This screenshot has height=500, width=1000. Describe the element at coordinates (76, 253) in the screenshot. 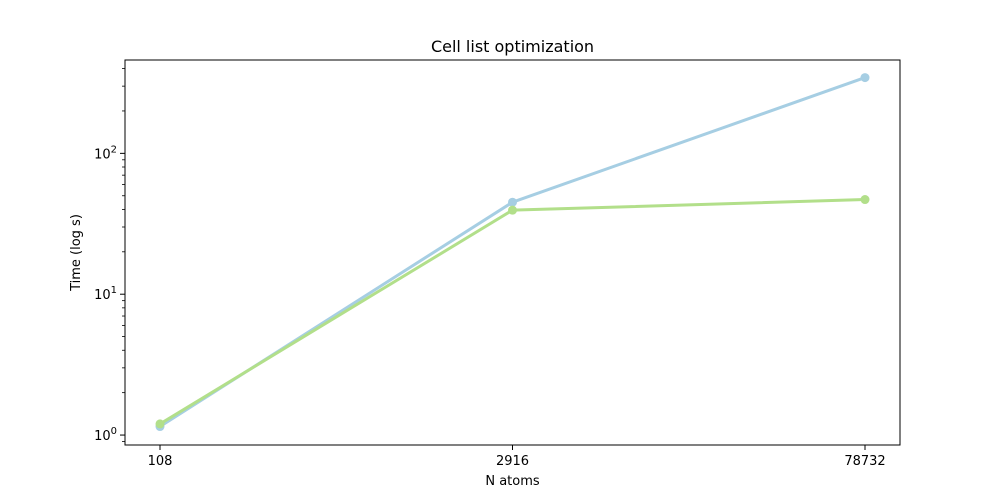

I see `y-axis-label: Time (log s)` at that location.